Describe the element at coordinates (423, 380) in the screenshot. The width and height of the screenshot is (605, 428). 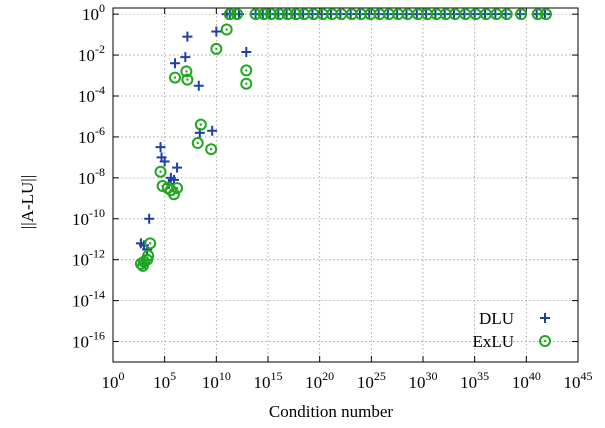
I see `x-tick-label: 1030` at that location.